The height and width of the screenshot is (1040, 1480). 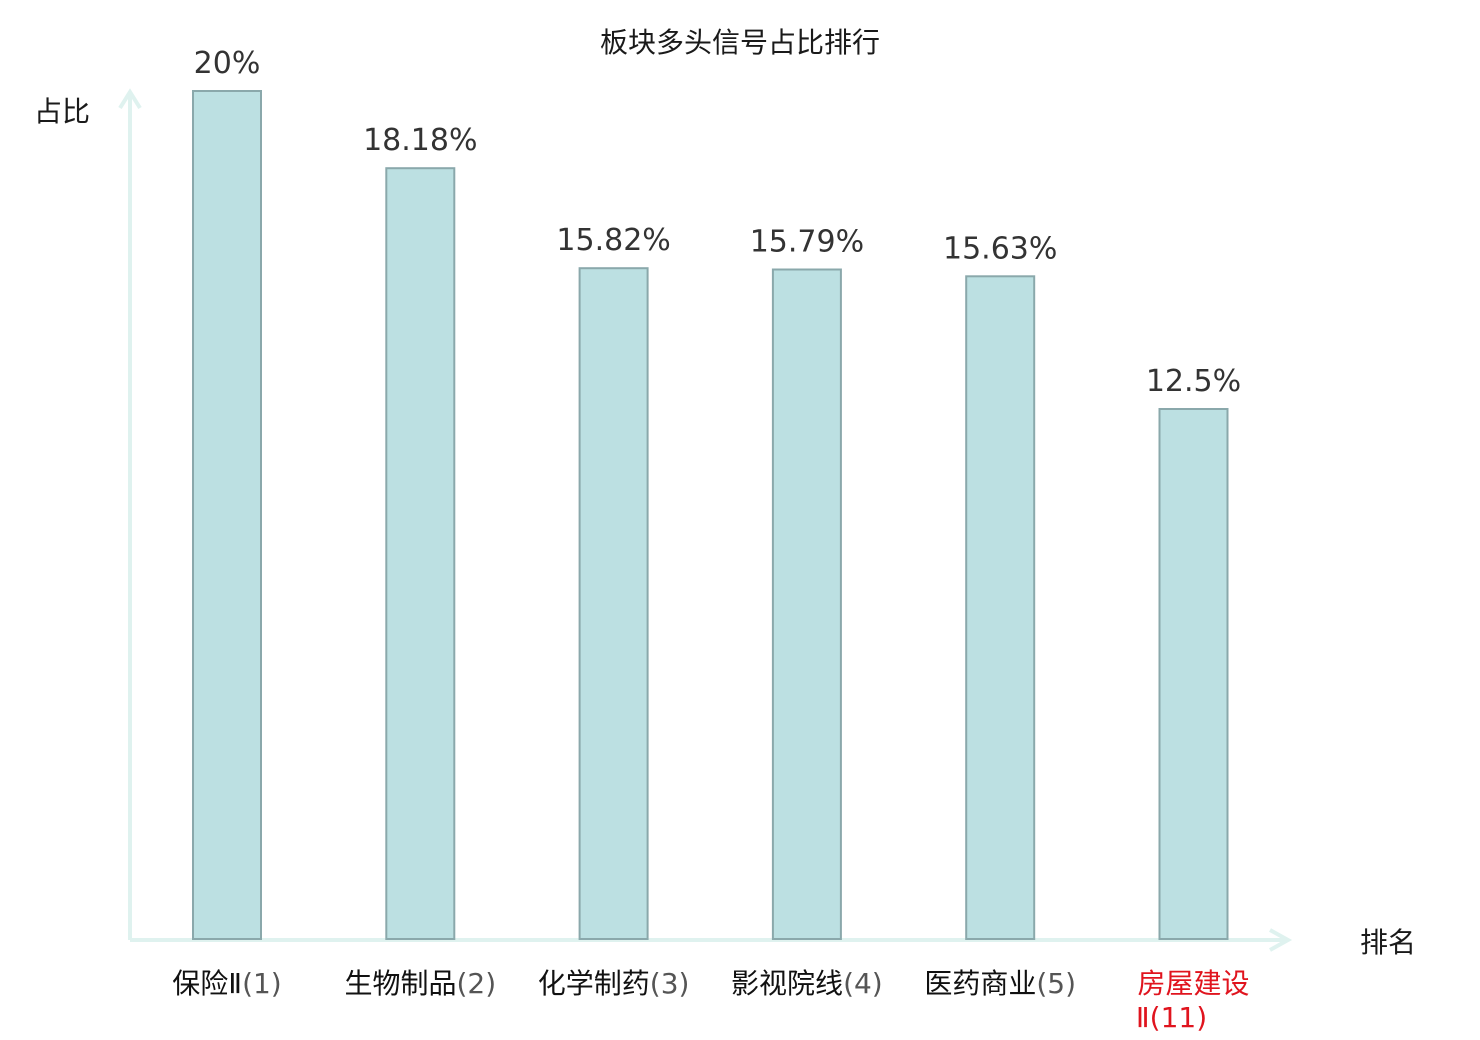 I want to click on x-axis-arrow, so click(x=1281, y=940).